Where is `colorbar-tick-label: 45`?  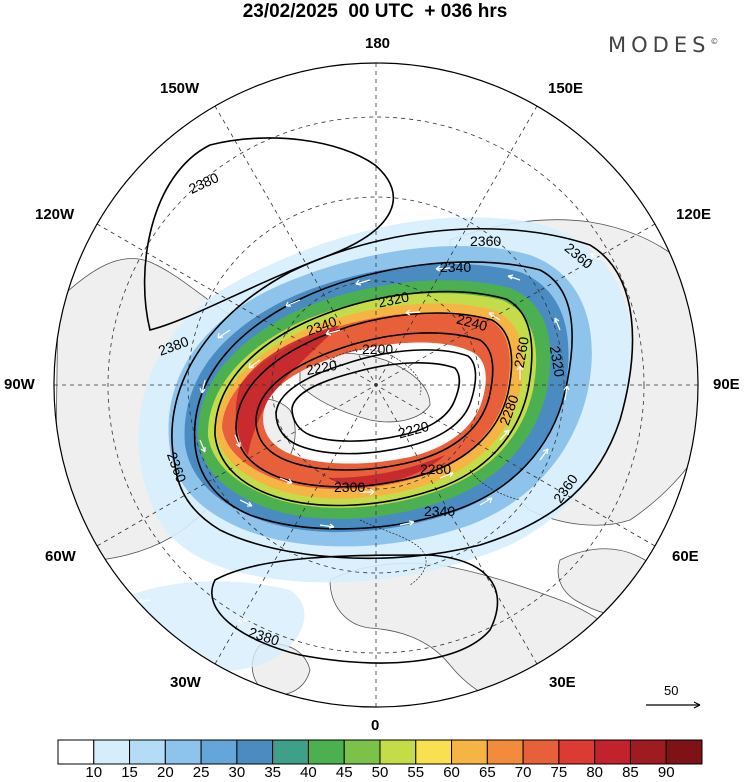 colorbar-tick-label: 45 is located at coordinates (344, 772).